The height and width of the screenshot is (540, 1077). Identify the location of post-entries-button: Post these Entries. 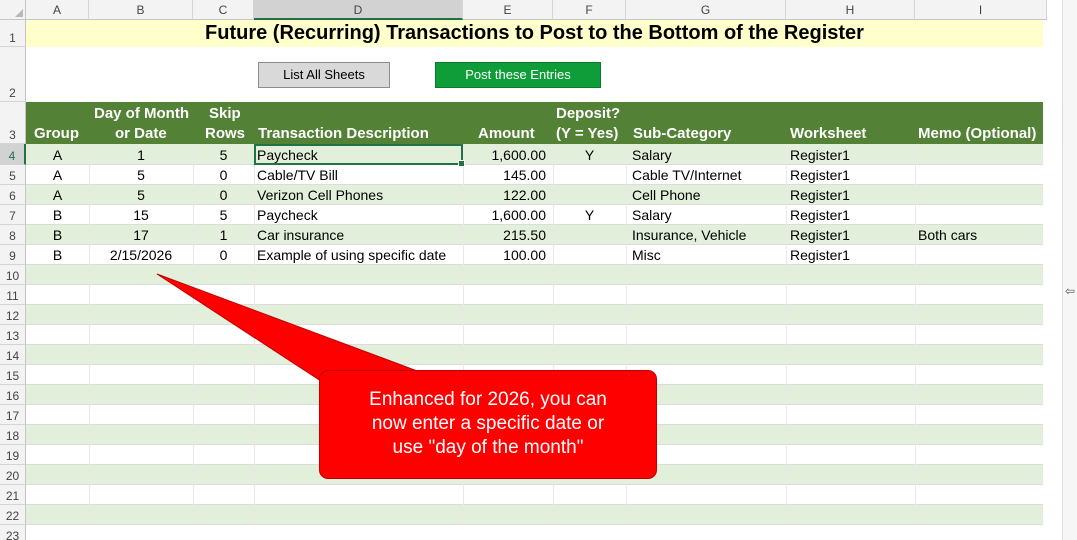
(518, 75).